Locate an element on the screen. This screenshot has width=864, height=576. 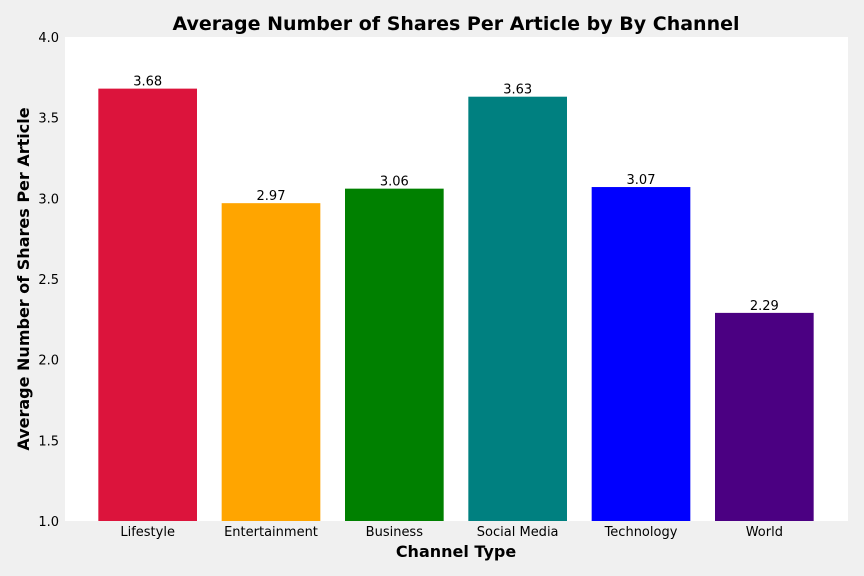
x-tick-label: Lifestyle is located at coordinates (147, 532).